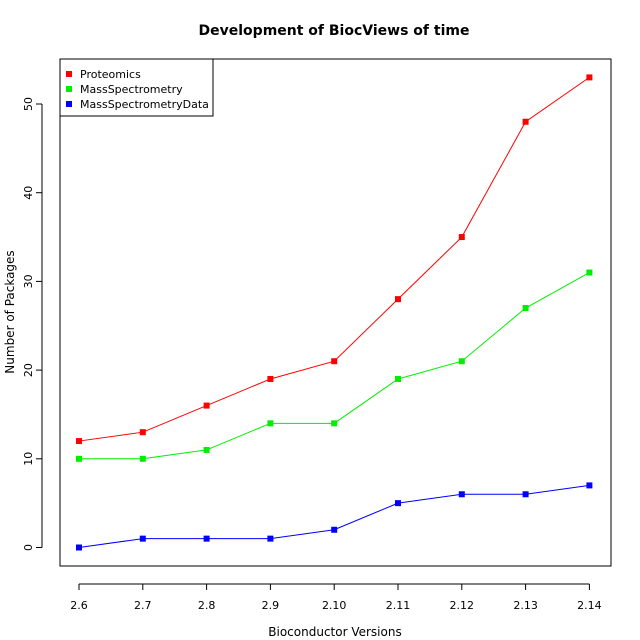 The width and height of the screenshot is (640, 640). I want to click on x-tick-label: 2.8, so click(207, 605).